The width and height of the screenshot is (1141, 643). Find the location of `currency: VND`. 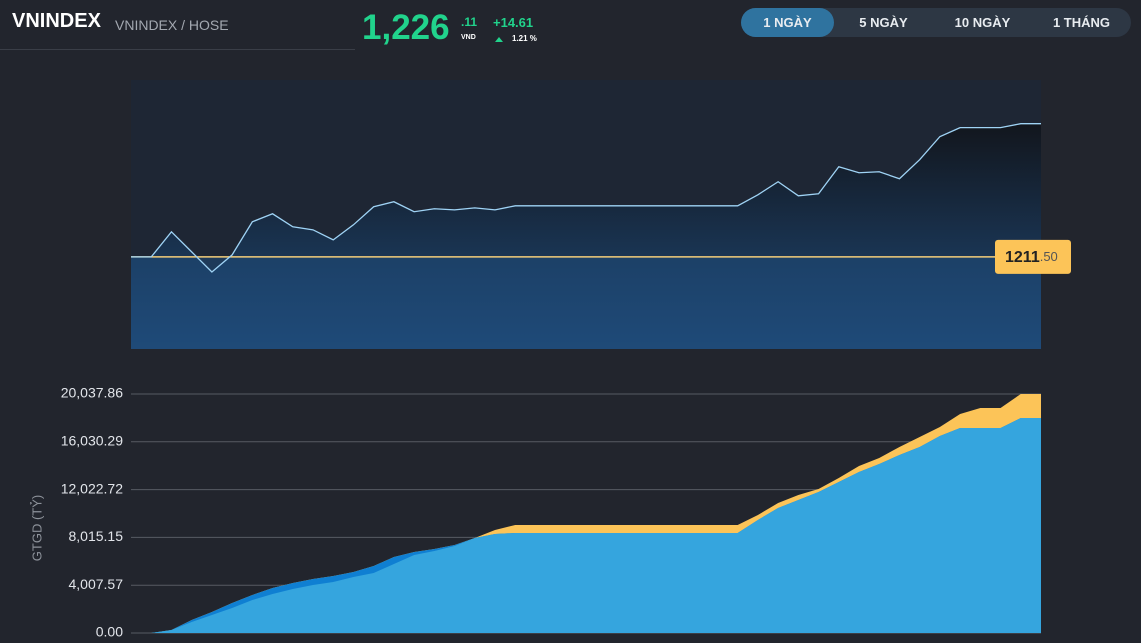

currency: VND is located at coordinates (468, 37).